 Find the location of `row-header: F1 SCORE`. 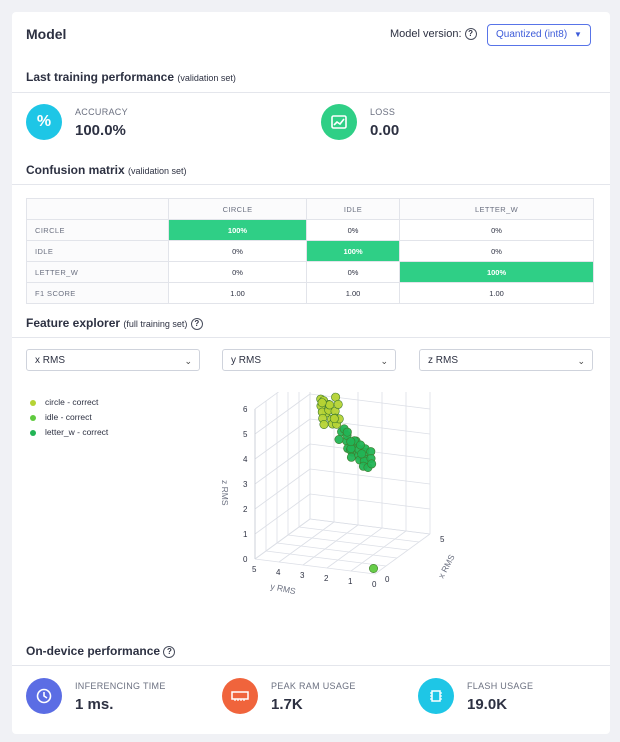

row-header: F1 SCORE is located at coordinates (97, 293).